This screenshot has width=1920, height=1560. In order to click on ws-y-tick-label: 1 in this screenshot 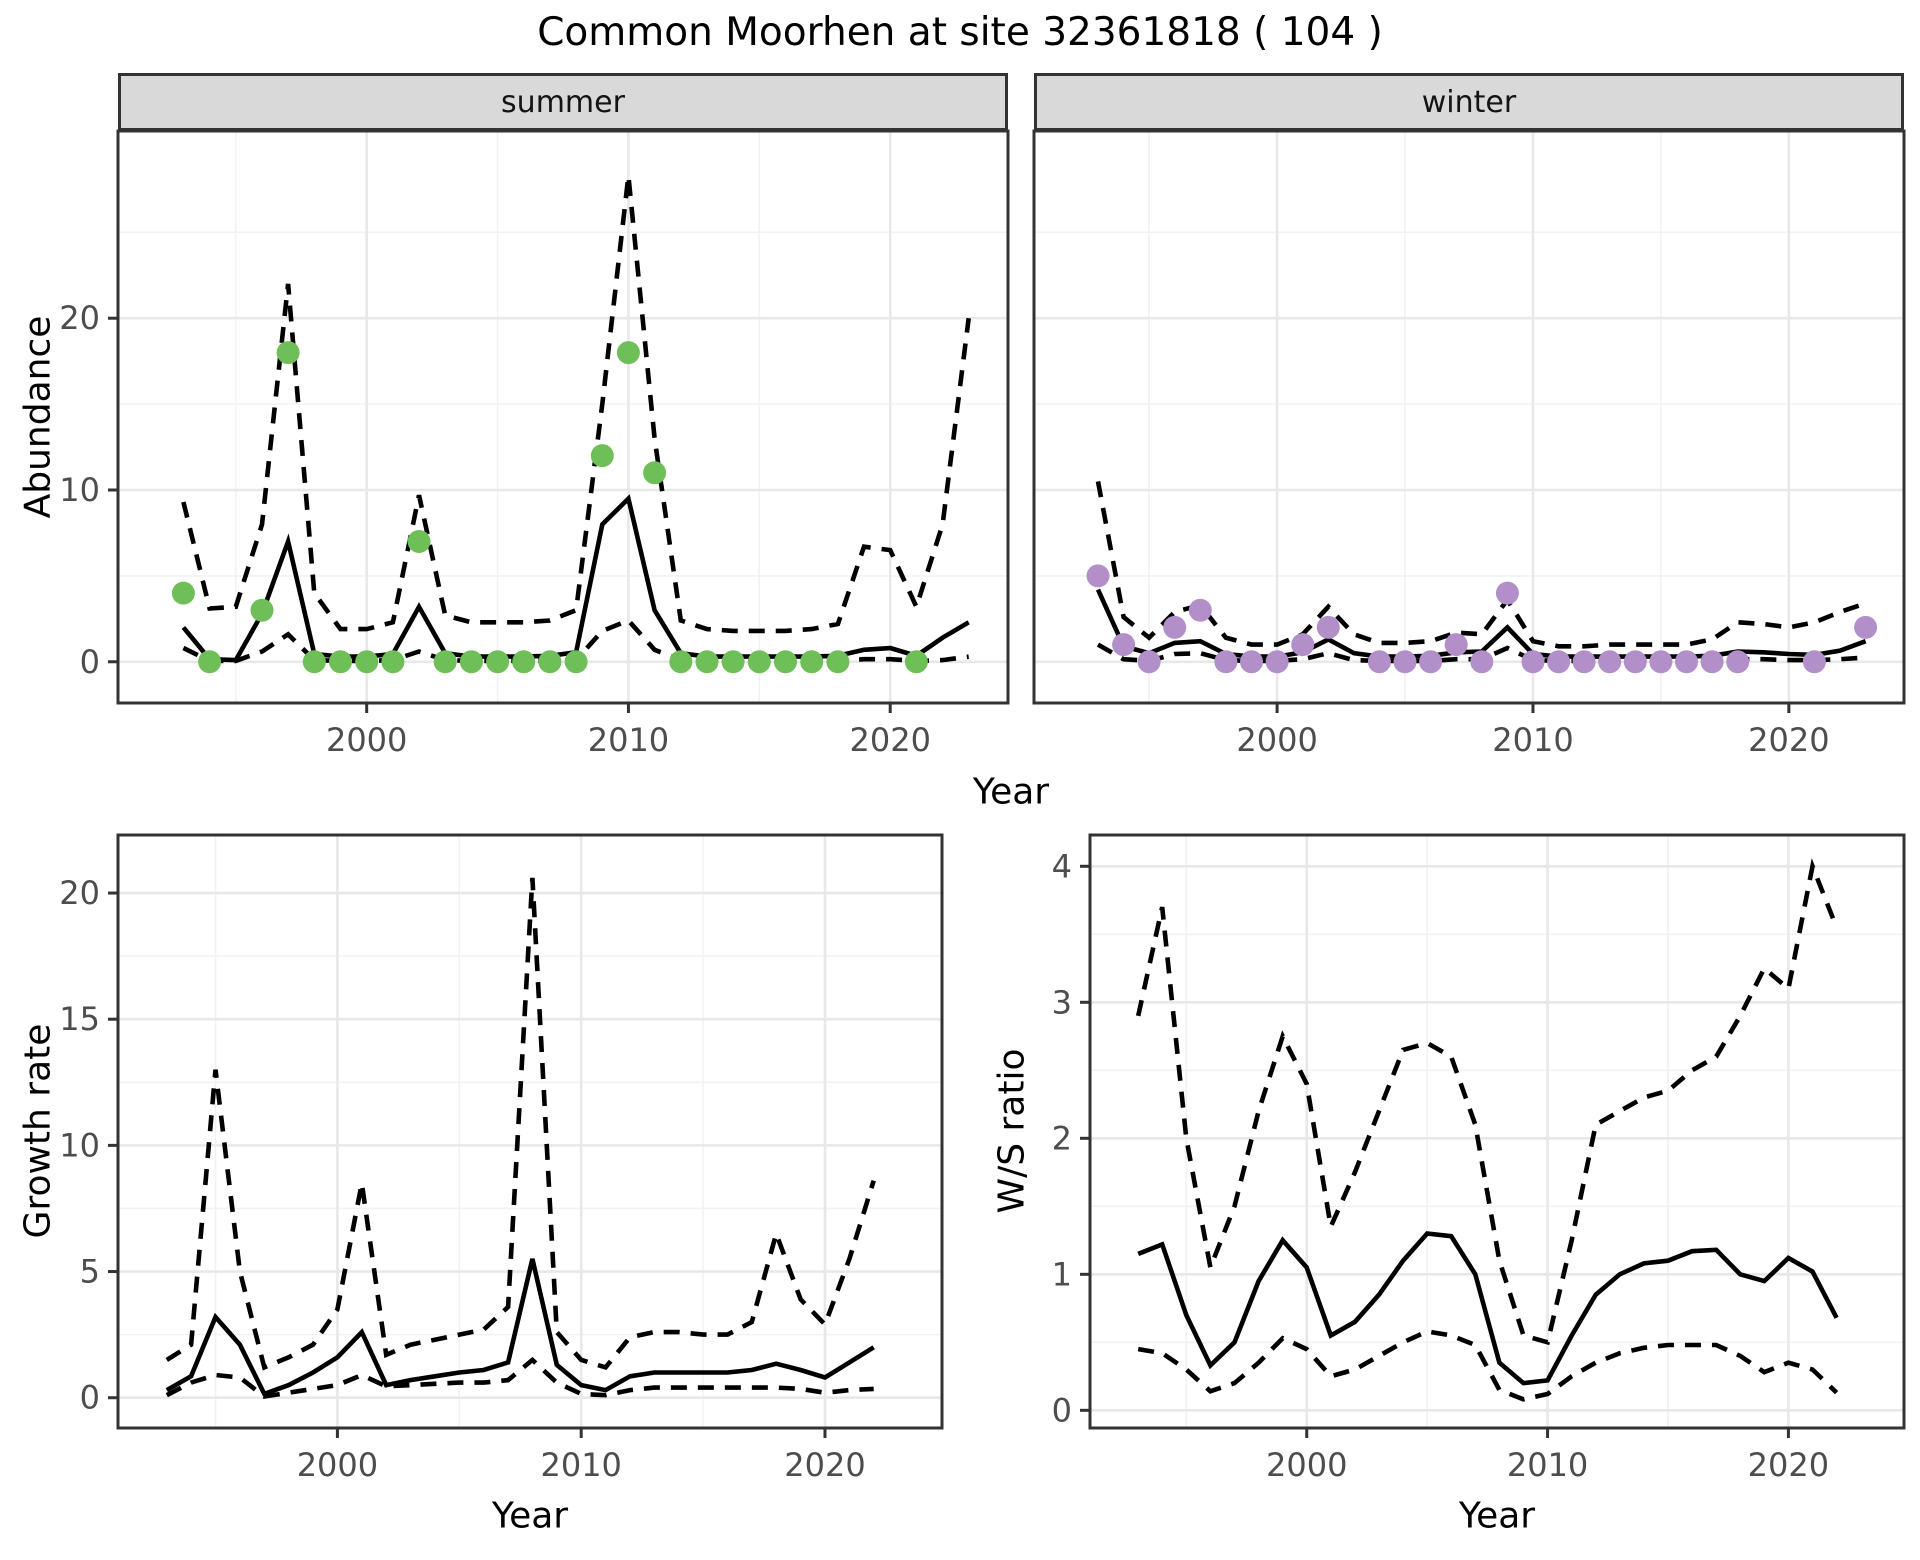, I will do `click(1062, 1274)`.